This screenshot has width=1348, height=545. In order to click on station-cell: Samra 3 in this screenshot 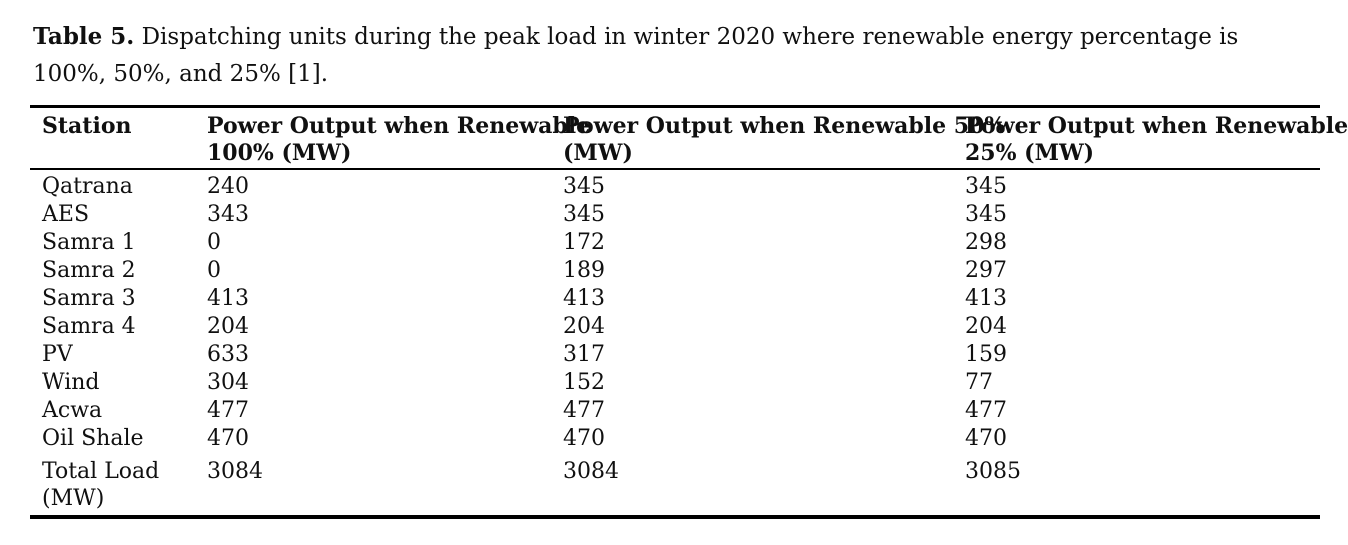, I will do `click(89, 298)`.